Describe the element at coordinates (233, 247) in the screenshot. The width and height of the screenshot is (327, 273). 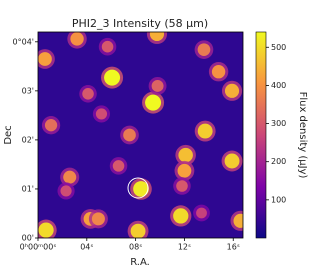
I see `x-tick-label: 16ˢ` at that location.